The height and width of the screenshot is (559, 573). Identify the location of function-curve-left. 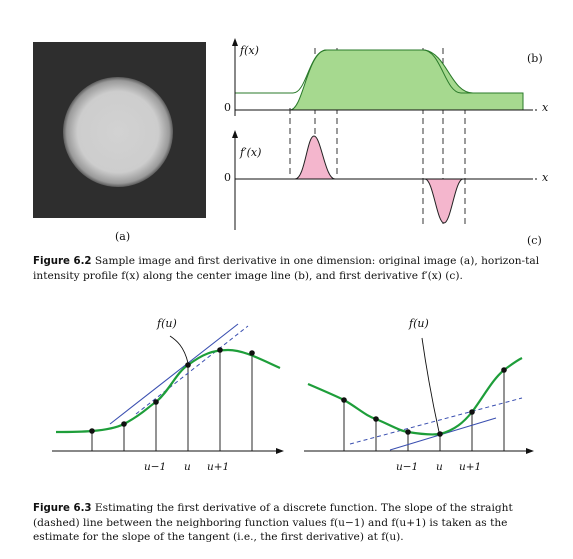
(168, 391).